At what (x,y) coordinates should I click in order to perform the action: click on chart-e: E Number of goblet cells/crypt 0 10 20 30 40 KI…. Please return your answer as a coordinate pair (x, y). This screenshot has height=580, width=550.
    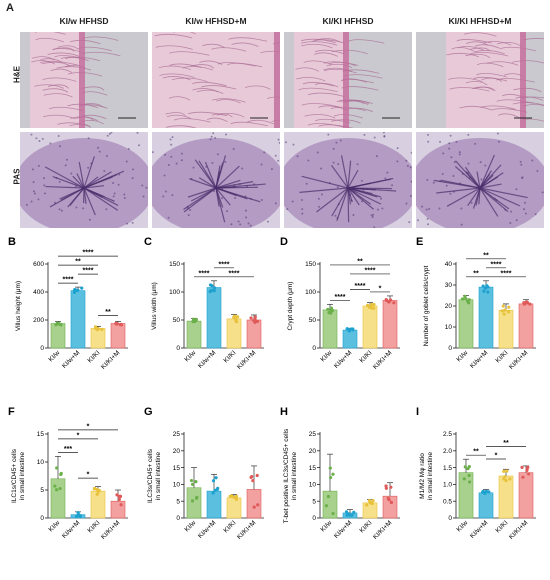
    Looking at the image, I should click on (480, 321).